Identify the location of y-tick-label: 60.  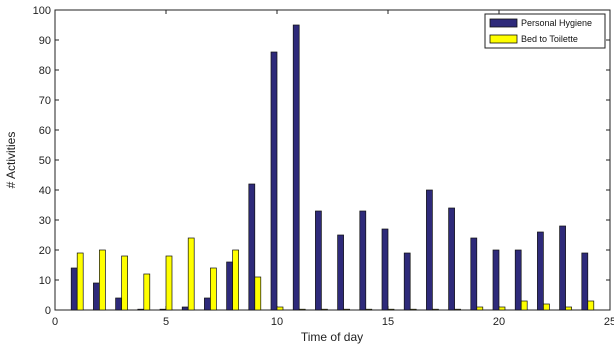
(45, 131).